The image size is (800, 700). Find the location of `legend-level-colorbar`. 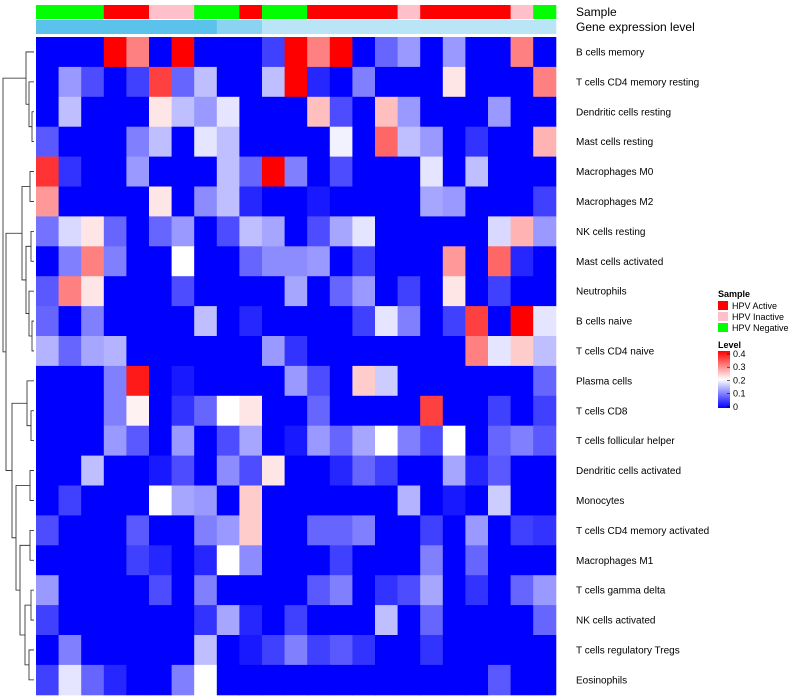

legend-level-colorbar is located at coordinates (724, 379).